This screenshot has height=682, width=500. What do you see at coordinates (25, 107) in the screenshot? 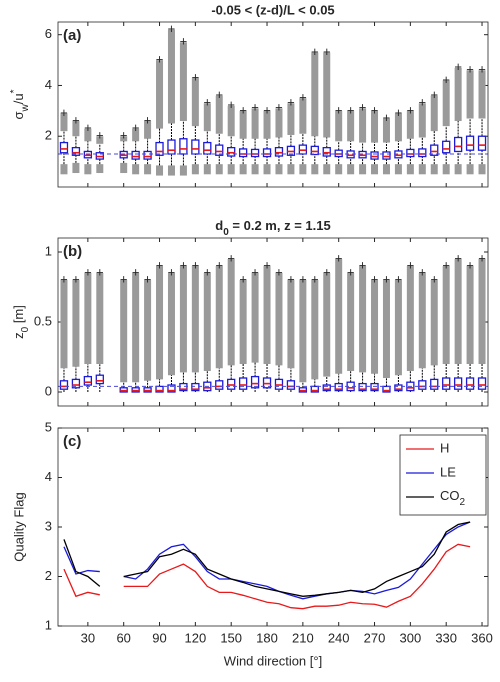
I see `text-part: w` at bounding box center [25, 107].